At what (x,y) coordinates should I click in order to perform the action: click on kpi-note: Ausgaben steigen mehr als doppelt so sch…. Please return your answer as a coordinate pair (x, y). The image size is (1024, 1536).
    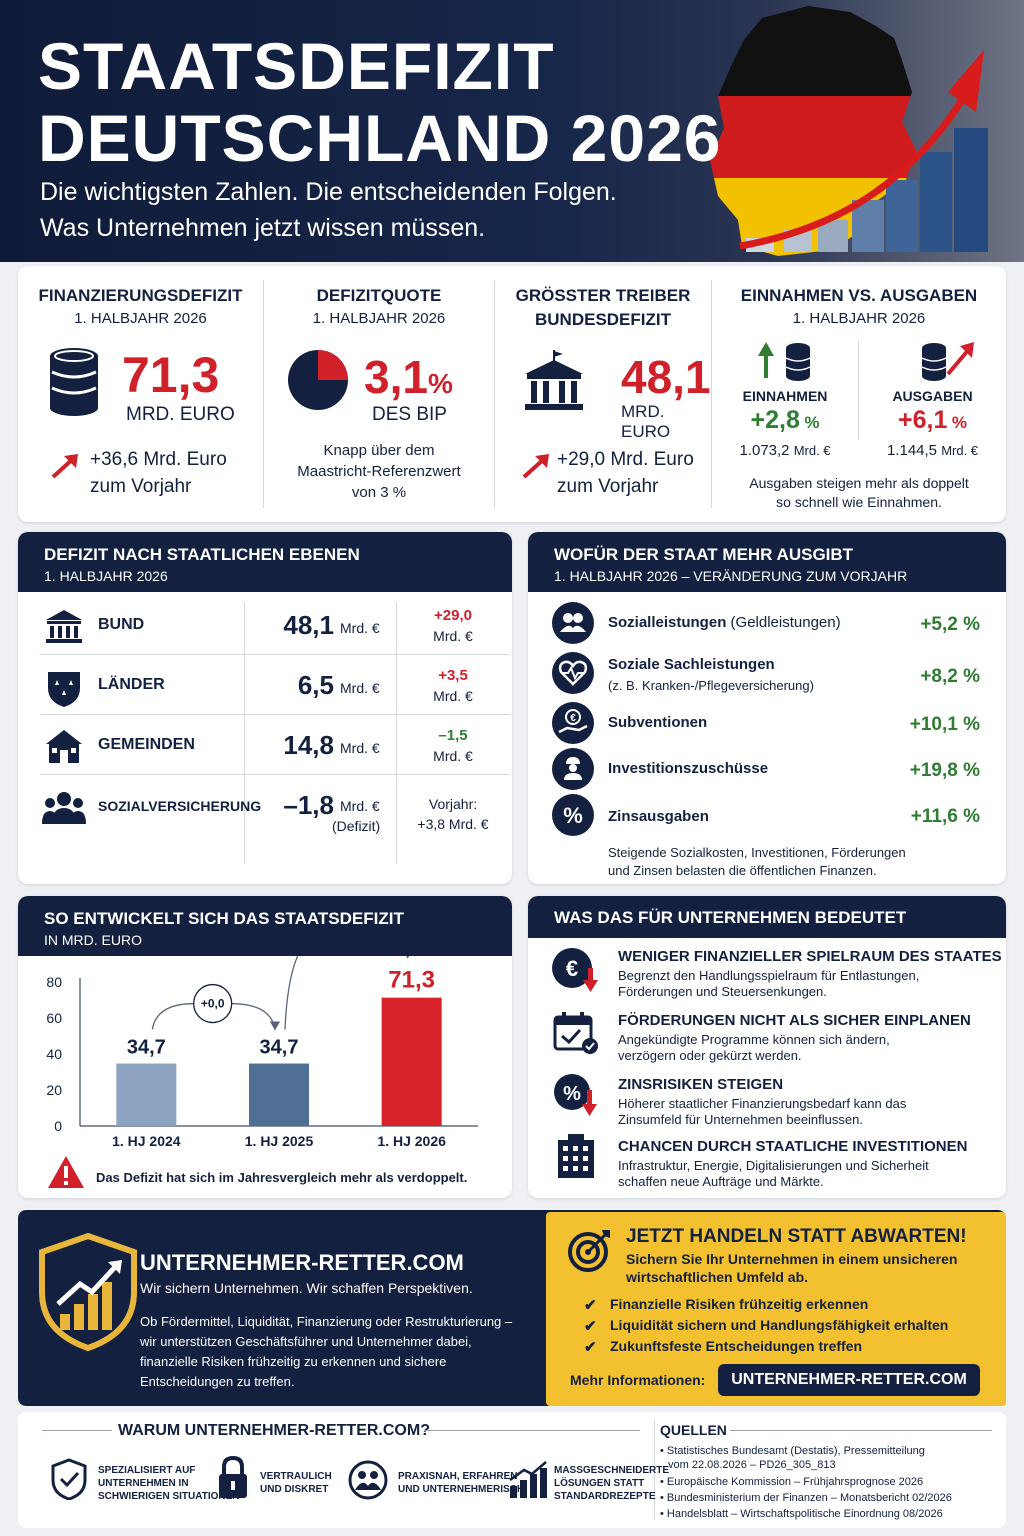
    Looking at the image, I should click on (859, 493).